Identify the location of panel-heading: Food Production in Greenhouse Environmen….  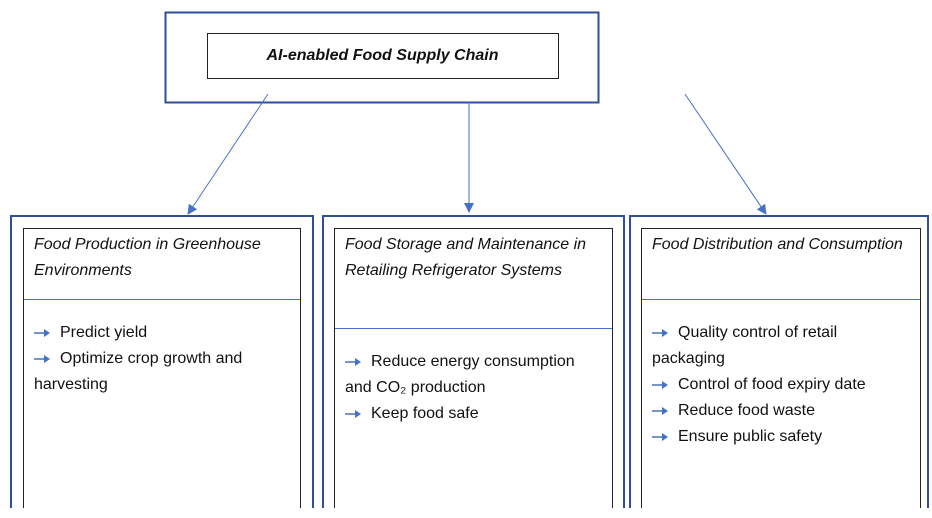
(162, 264).